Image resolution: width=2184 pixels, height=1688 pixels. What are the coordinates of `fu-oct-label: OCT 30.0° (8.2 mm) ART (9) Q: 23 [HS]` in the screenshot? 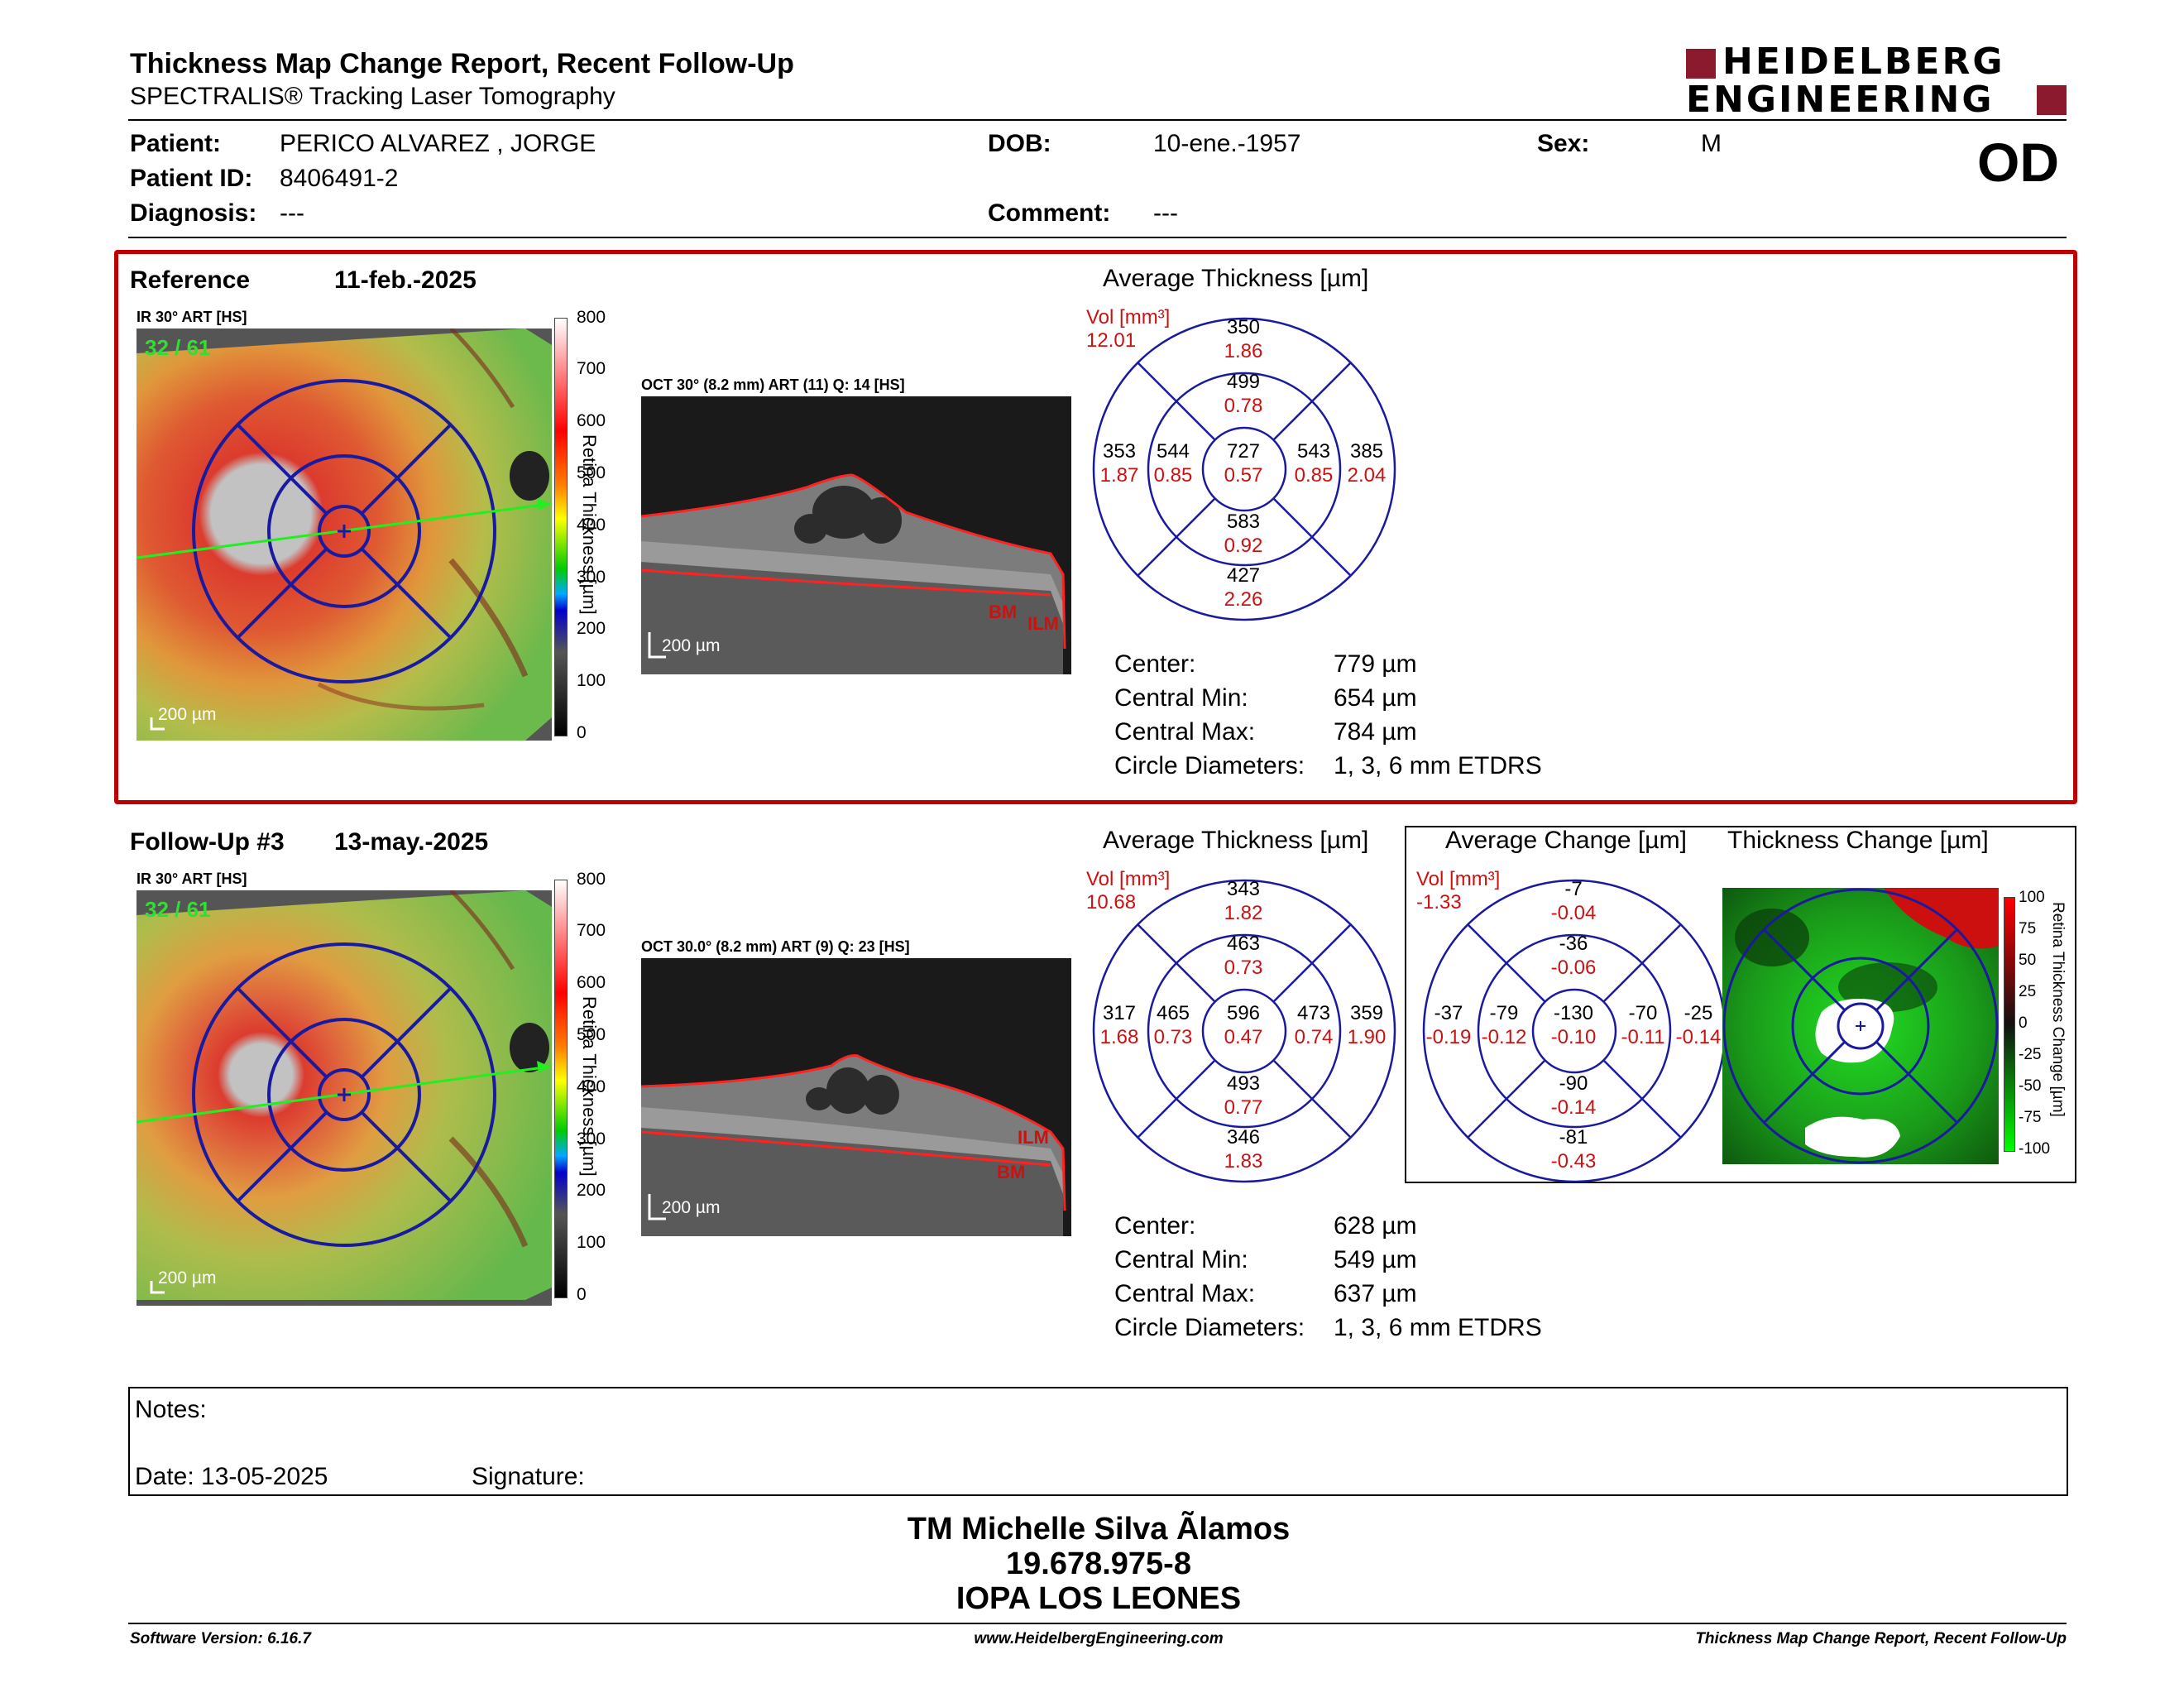 It's located at (775, 946).